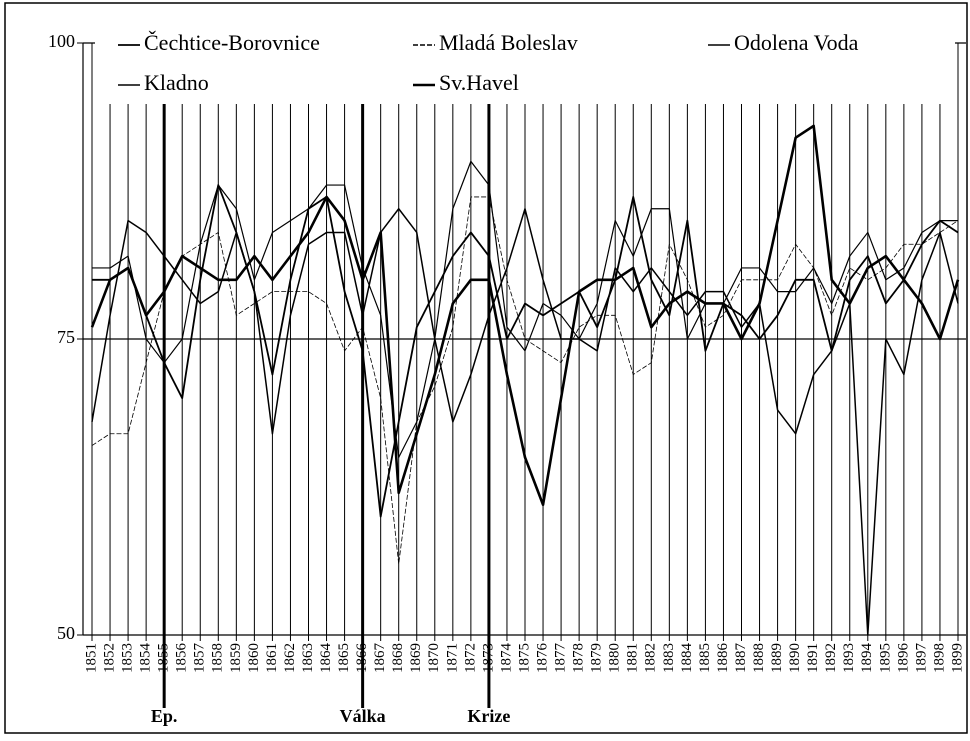 This screenshot has height=741, width=970. What do you see at coordinates (615, 658) in the screenshot?
I see `x-tick-label: 1880` at bounding box center [615, 658].